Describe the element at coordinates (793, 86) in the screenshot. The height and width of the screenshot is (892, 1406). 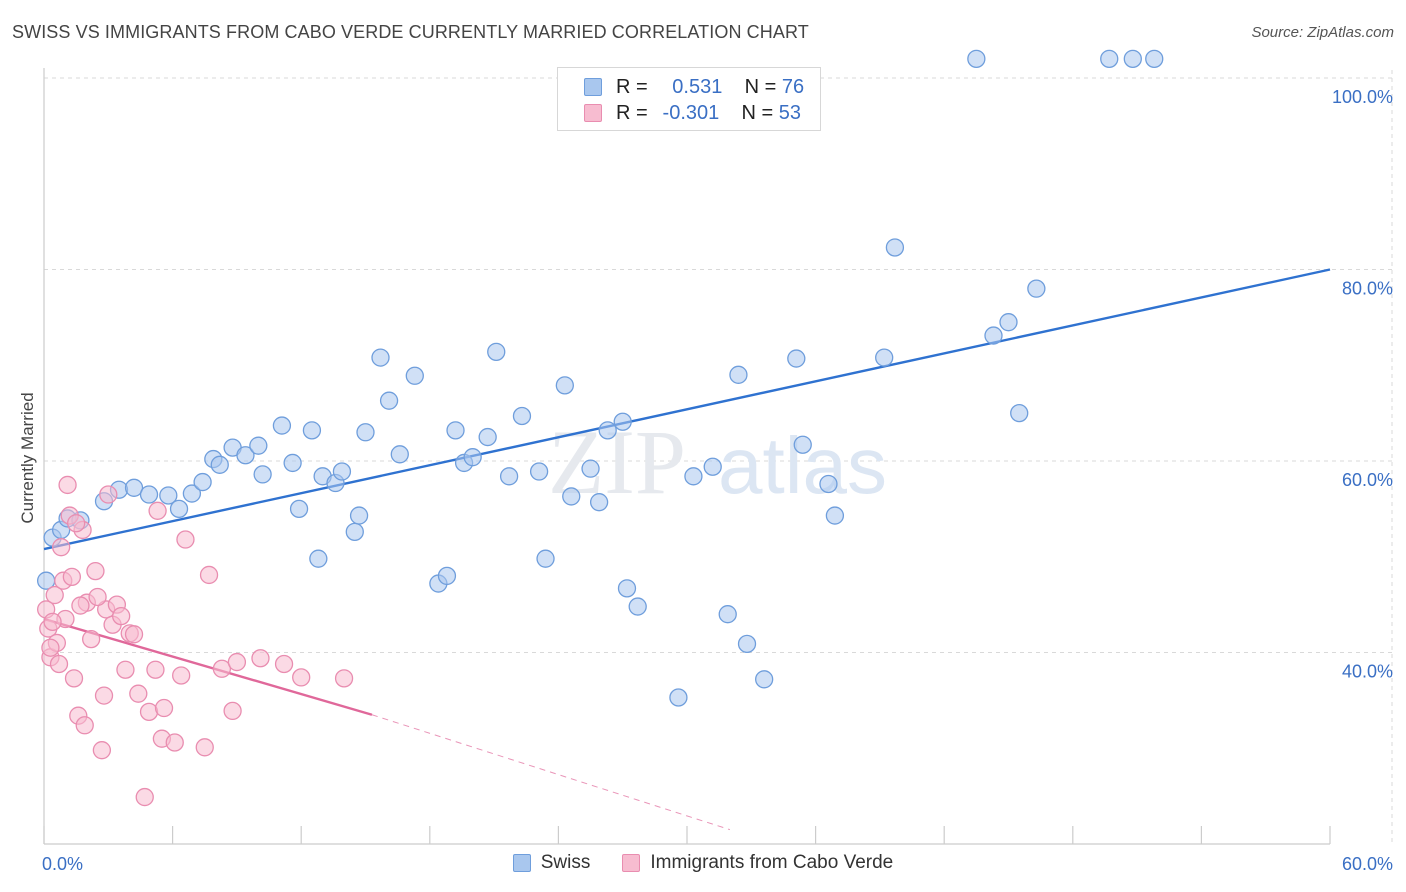
I see `legend-n-value: 76` at that location.